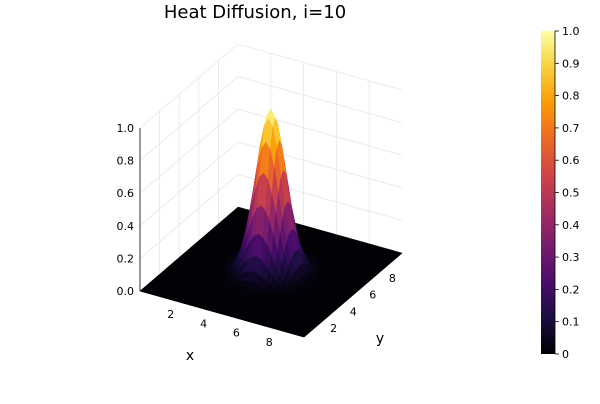 Image resolution: width=600 pixels, height=404 pixels. What do you see at coordinates (269, 342) in the screenshot?
I see `x-tick-label: 8` at bounding box center [269, 342].